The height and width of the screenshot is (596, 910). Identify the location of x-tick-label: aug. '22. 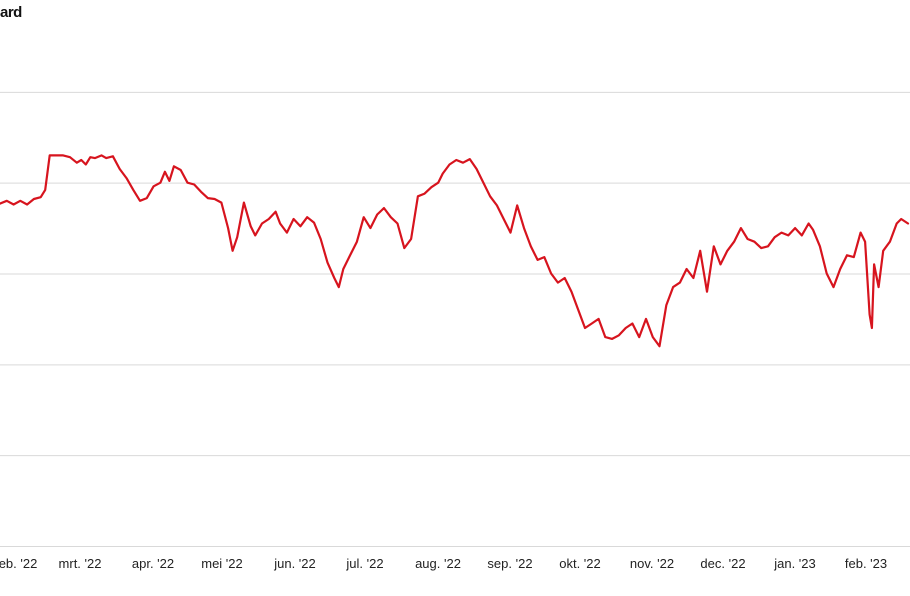
(438, 563).